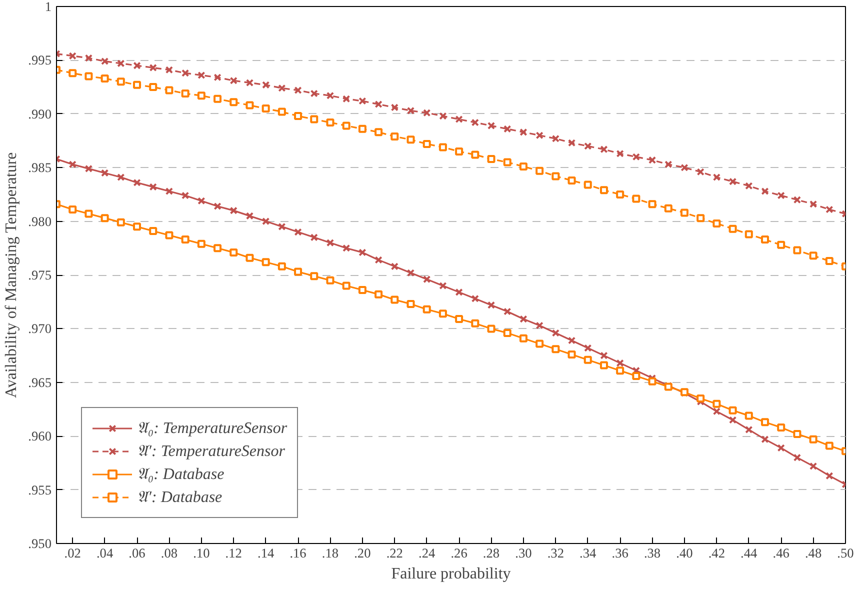  I want to click on legend-label: 𝔄′: TemperatureSensor, so click(211, 451).